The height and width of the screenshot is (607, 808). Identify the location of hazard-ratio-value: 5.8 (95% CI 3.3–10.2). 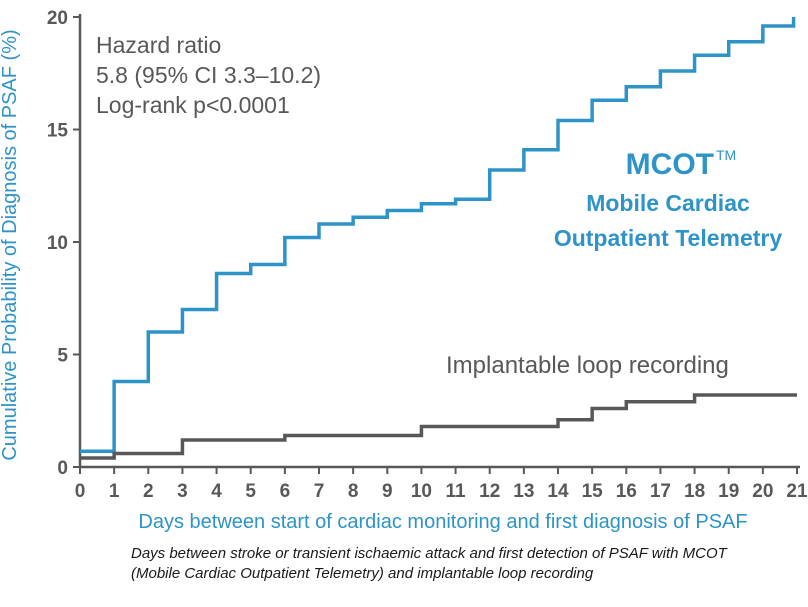
(208, 75).